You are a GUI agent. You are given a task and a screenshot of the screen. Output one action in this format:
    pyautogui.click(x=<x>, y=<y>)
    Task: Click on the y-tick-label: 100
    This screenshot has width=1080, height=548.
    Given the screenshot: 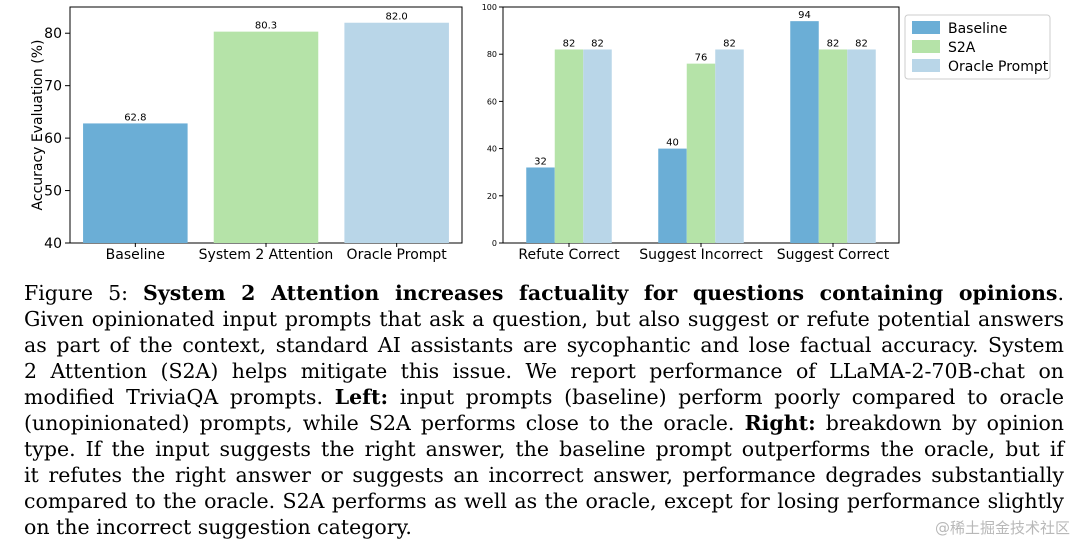 What is the action you would take?
    pyautogui.click(x=489, y=7)
    